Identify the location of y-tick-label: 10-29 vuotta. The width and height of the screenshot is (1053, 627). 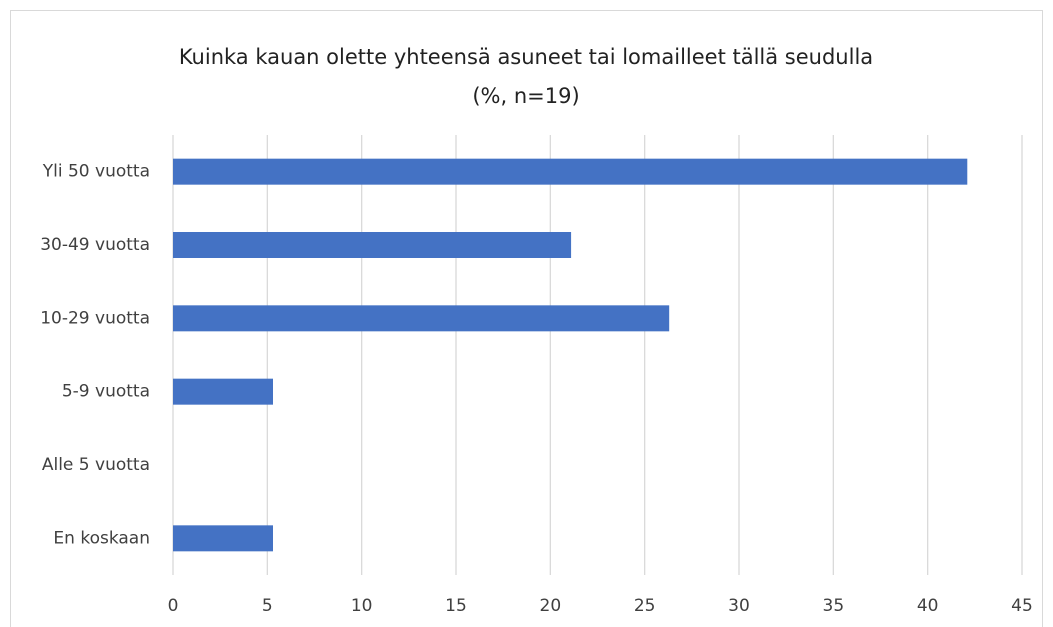
(95, 318).